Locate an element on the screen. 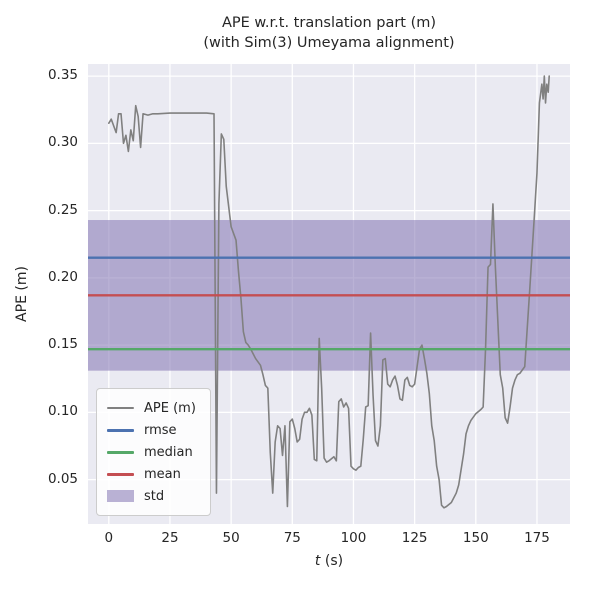 The image size is (600, 600). x-tick-label: 0 is located at coordinates (109, 538).